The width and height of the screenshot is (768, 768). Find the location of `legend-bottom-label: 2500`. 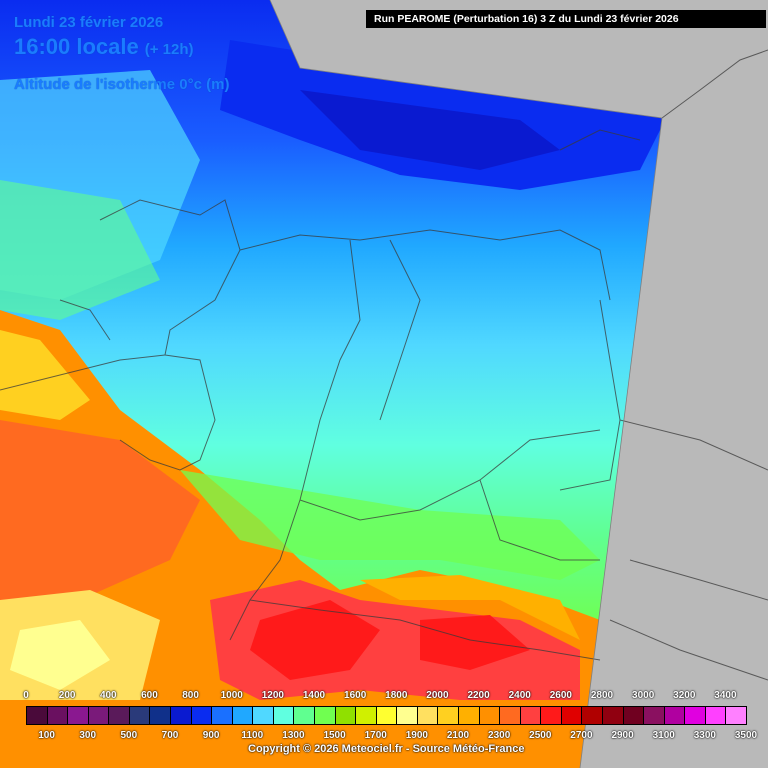

legend-bottom-label: 2500 is located at coordinates (540, 735).